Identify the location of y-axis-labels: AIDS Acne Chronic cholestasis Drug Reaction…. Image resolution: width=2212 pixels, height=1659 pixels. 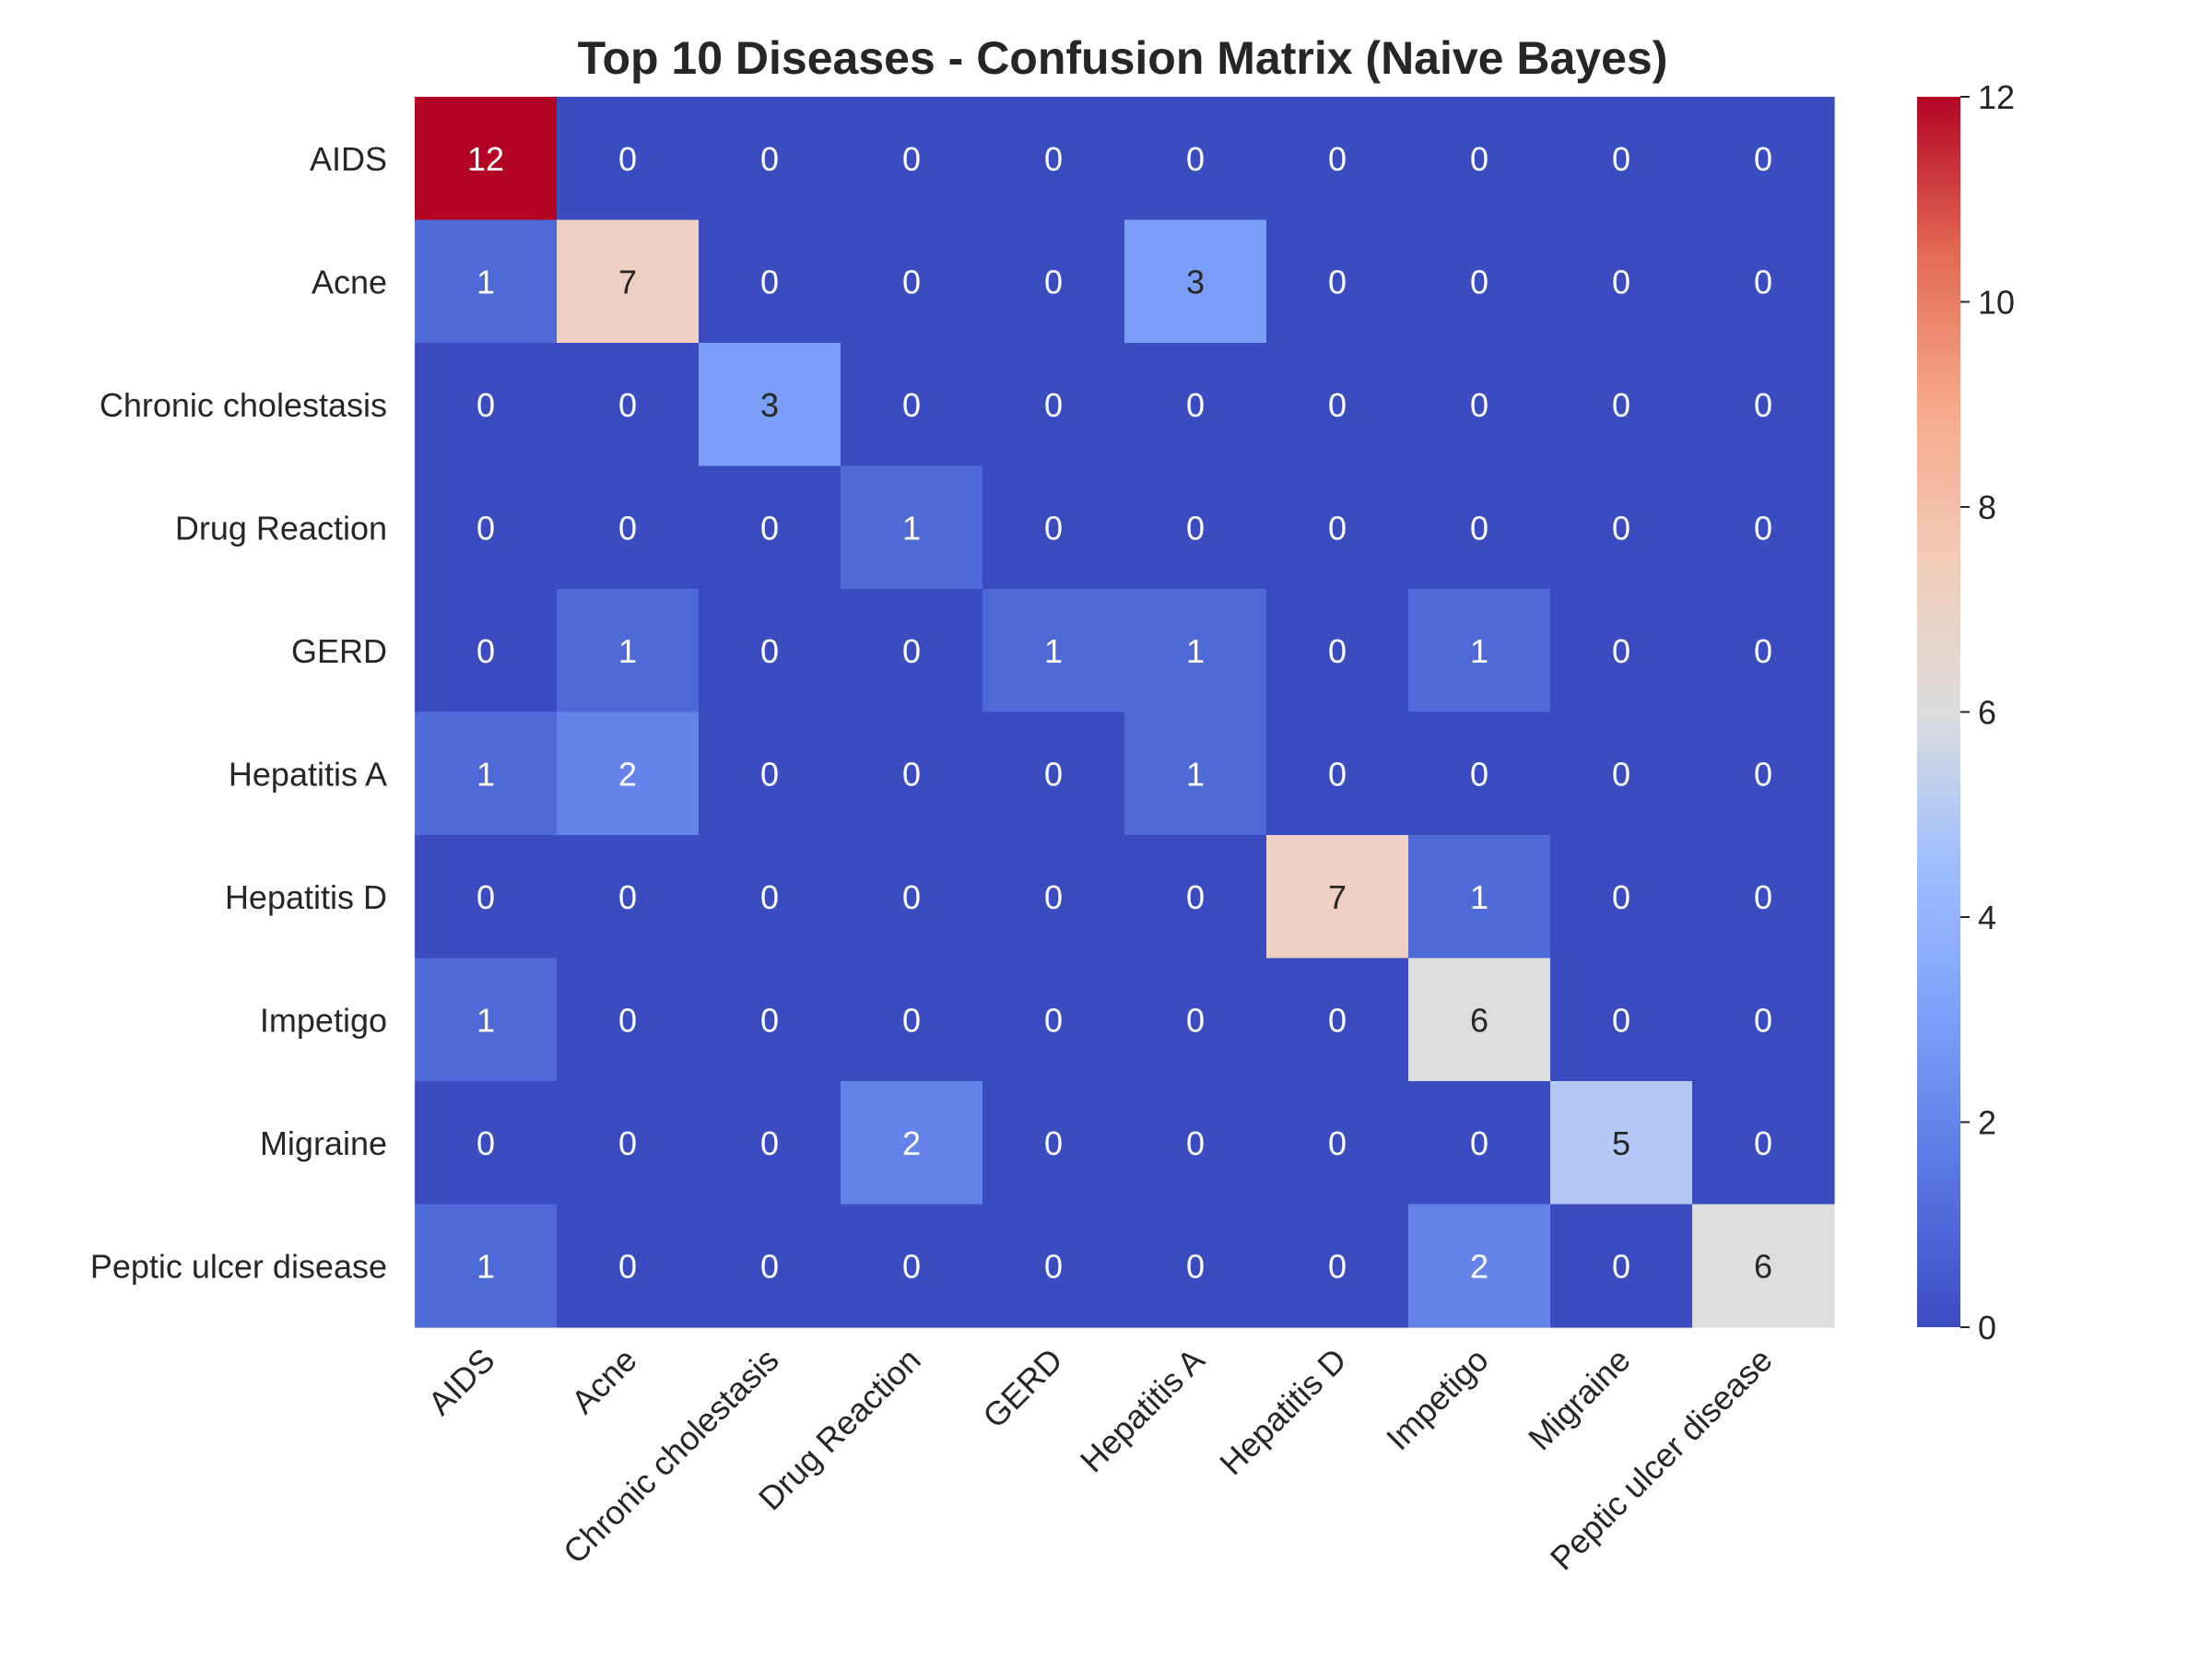
(238, 713).